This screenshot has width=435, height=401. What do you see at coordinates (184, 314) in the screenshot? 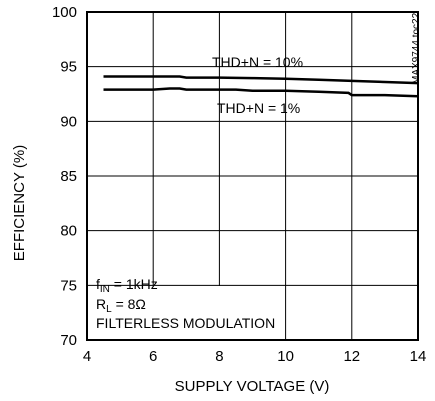
I see `conditions-annotation-box` at bounding box center [184, 314].